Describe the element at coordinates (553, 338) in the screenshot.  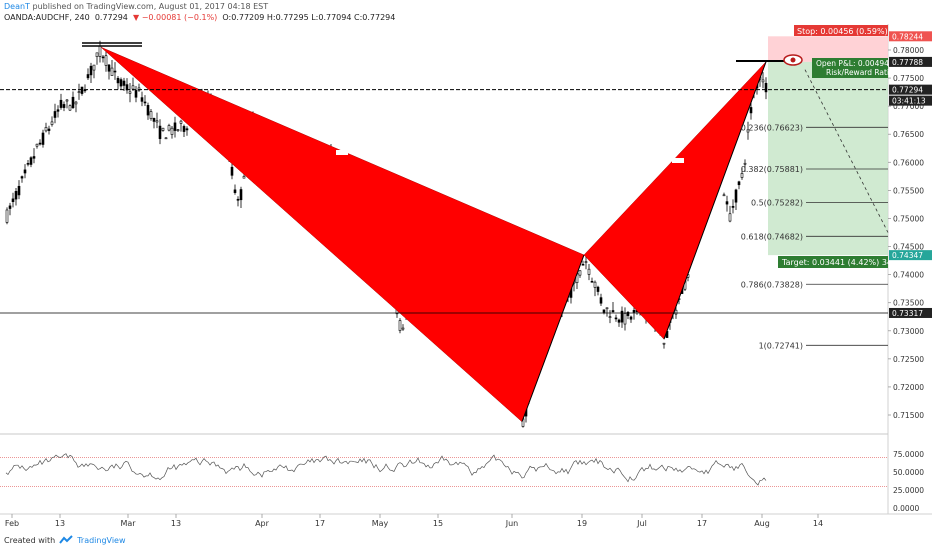
I see `pattern-ab-leg` at that location.